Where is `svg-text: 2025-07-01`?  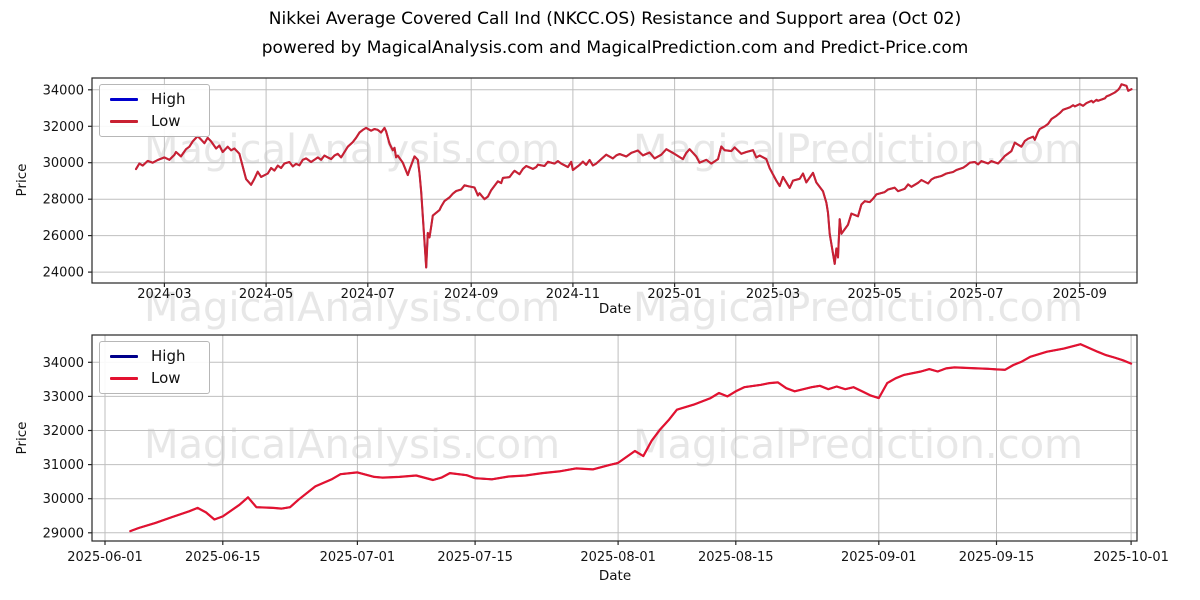 svg-text: 2025-07-01 is located at coordinates (358, 557).